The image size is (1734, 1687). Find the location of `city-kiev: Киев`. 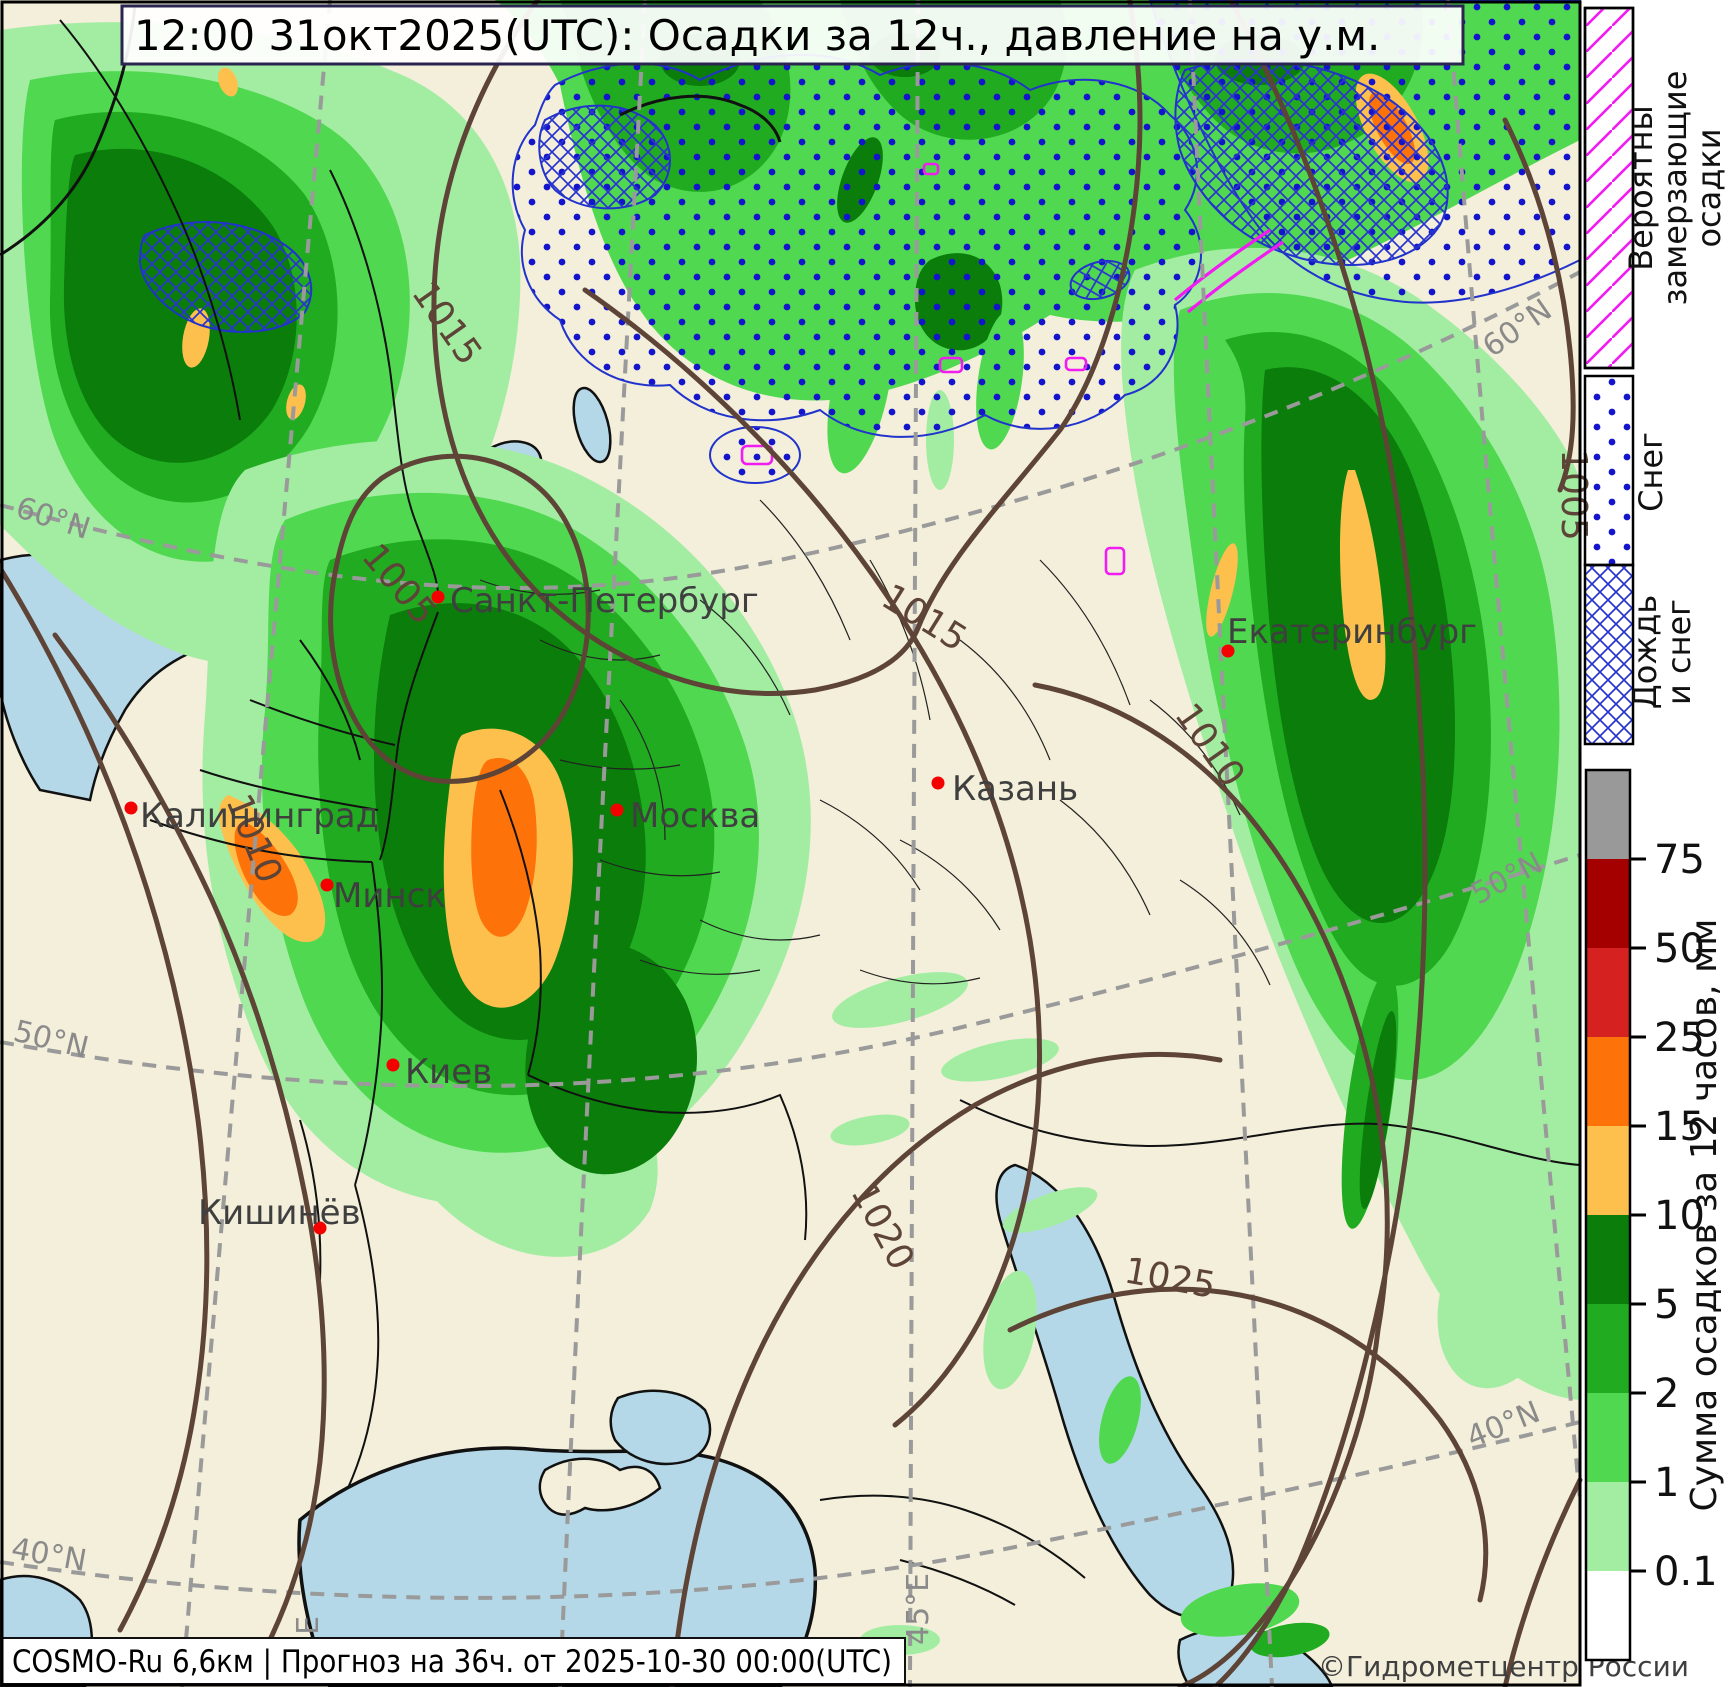

city-kiev: Киев is located at coordinates (439, 1072).